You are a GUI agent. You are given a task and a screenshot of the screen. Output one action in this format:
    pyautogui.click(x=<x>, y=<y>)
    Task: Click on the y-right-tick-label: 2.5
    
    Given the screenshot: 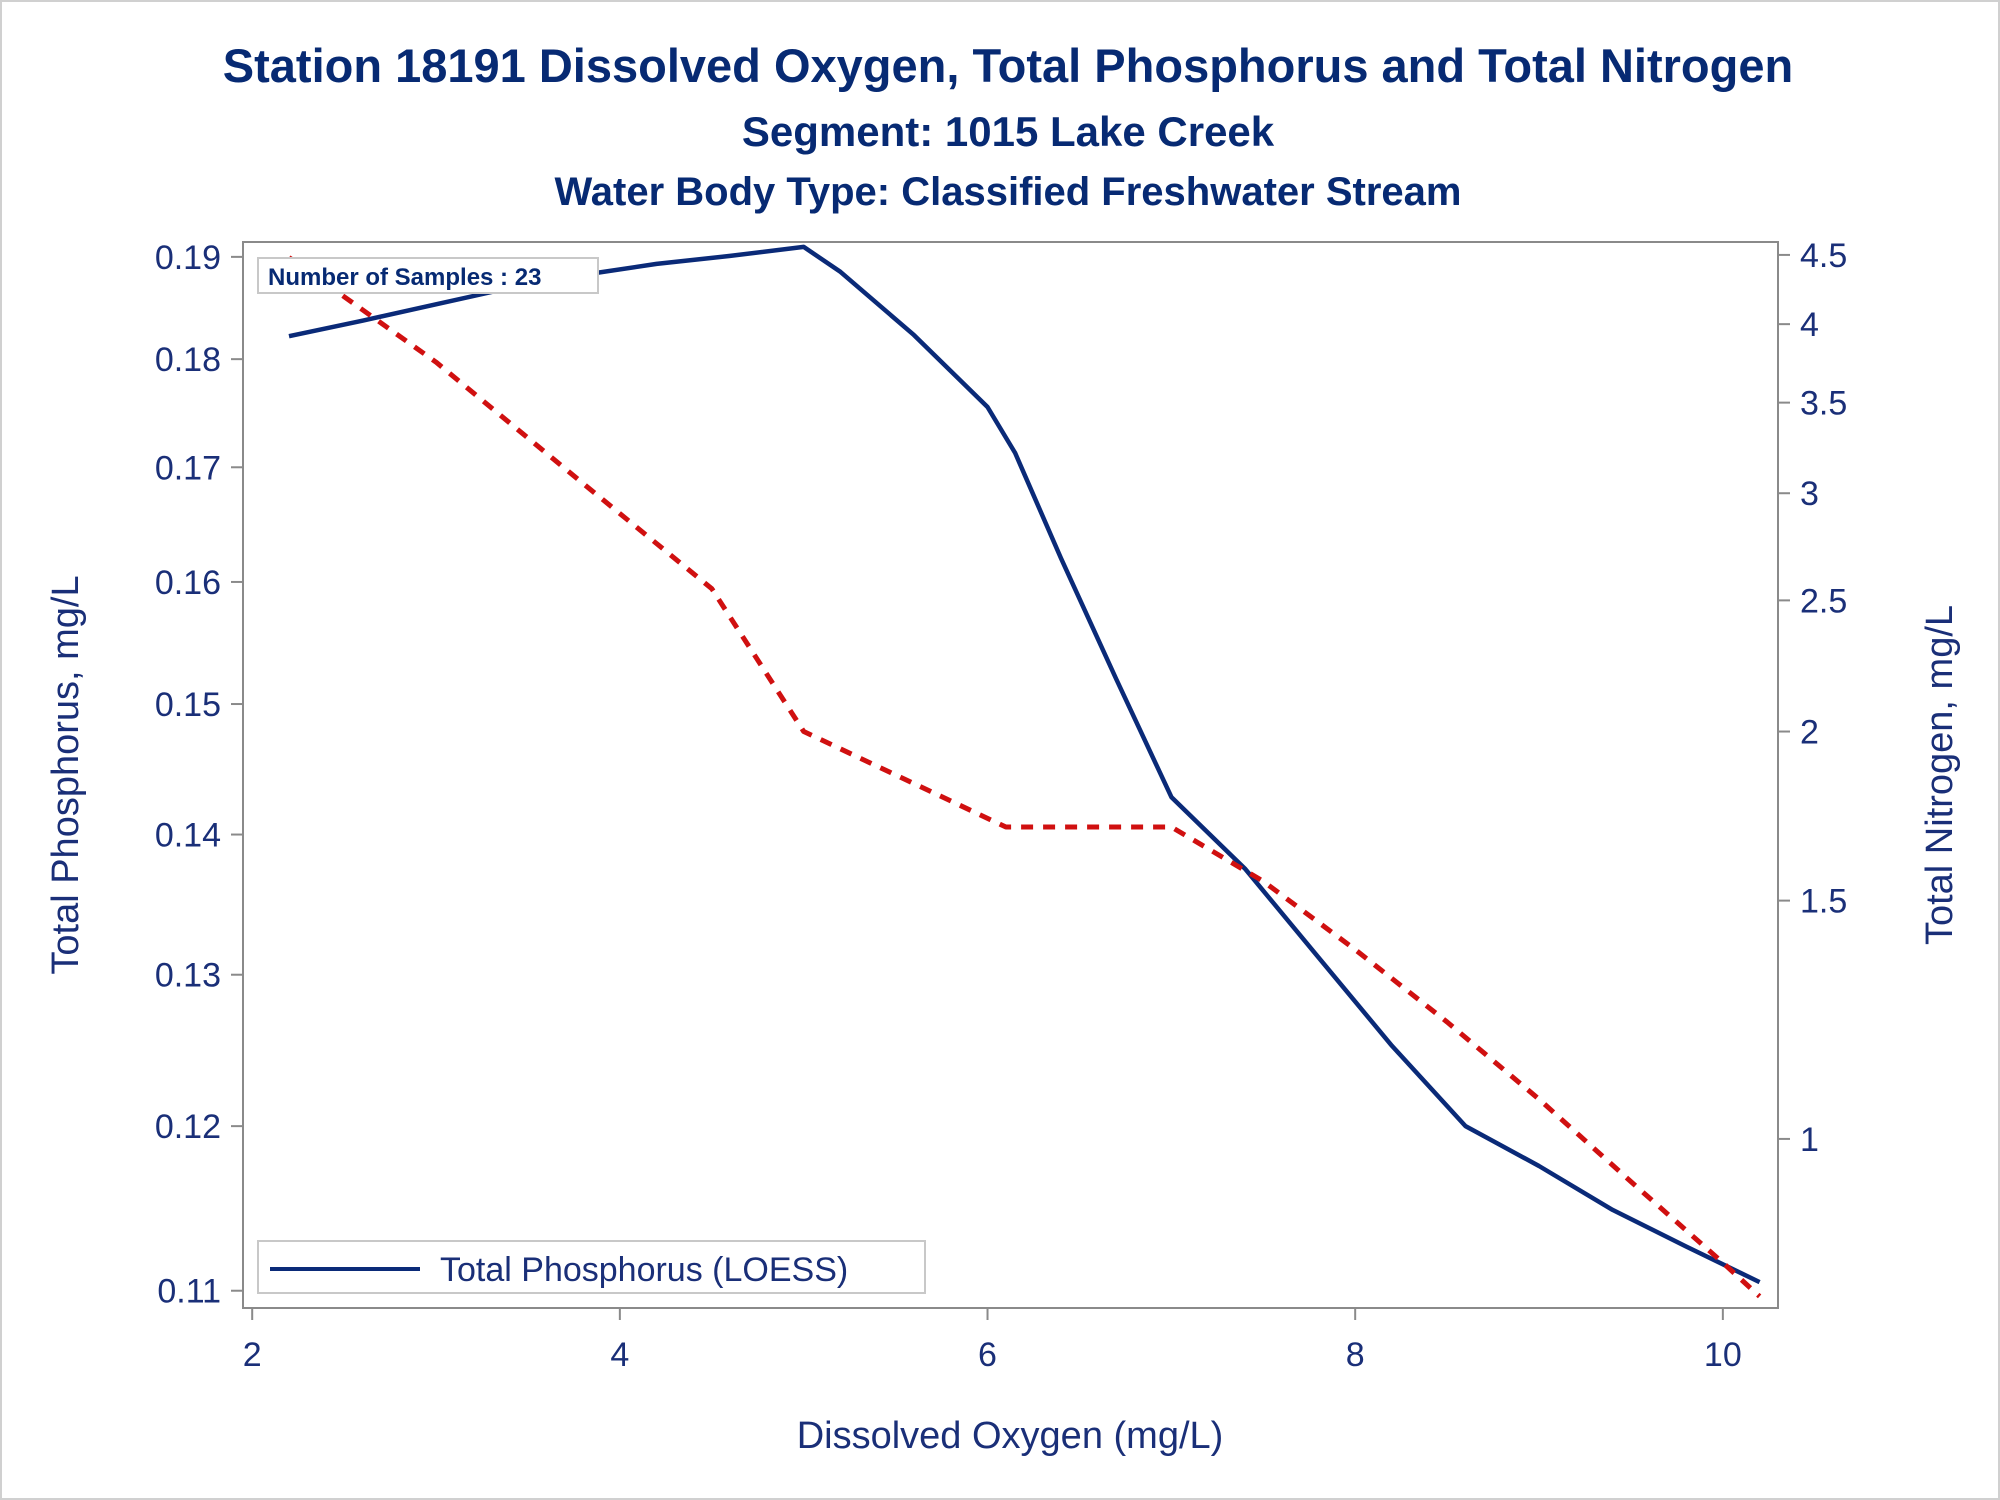 What is the action you would take?
    pyautogui.click(x=1823, y=601)
    